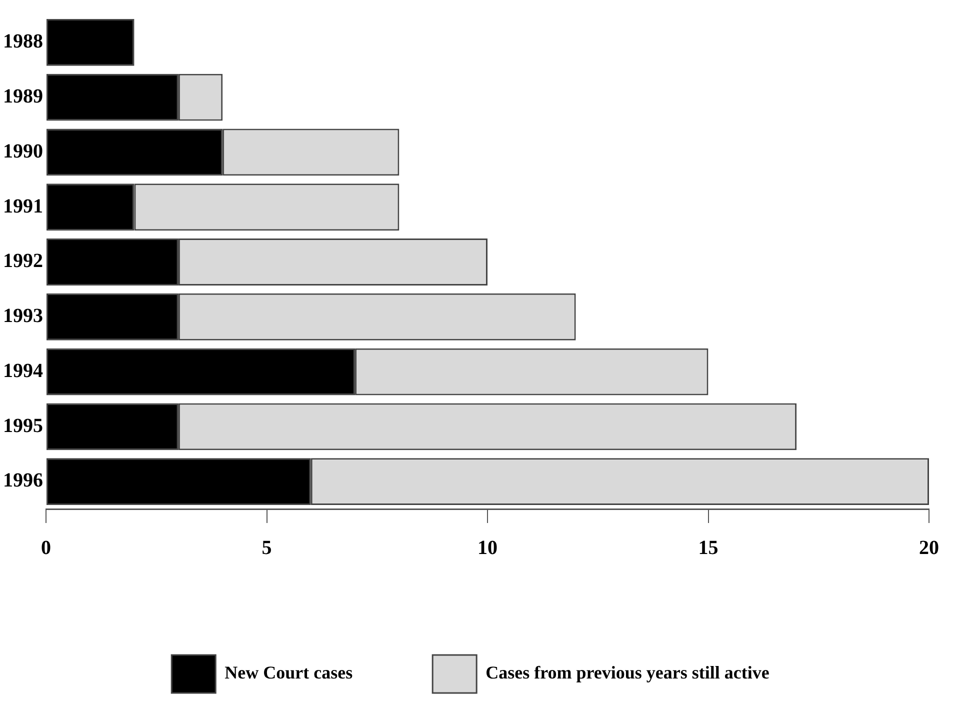  I want to click on y-tick-label: 1993, so click(23, 316).